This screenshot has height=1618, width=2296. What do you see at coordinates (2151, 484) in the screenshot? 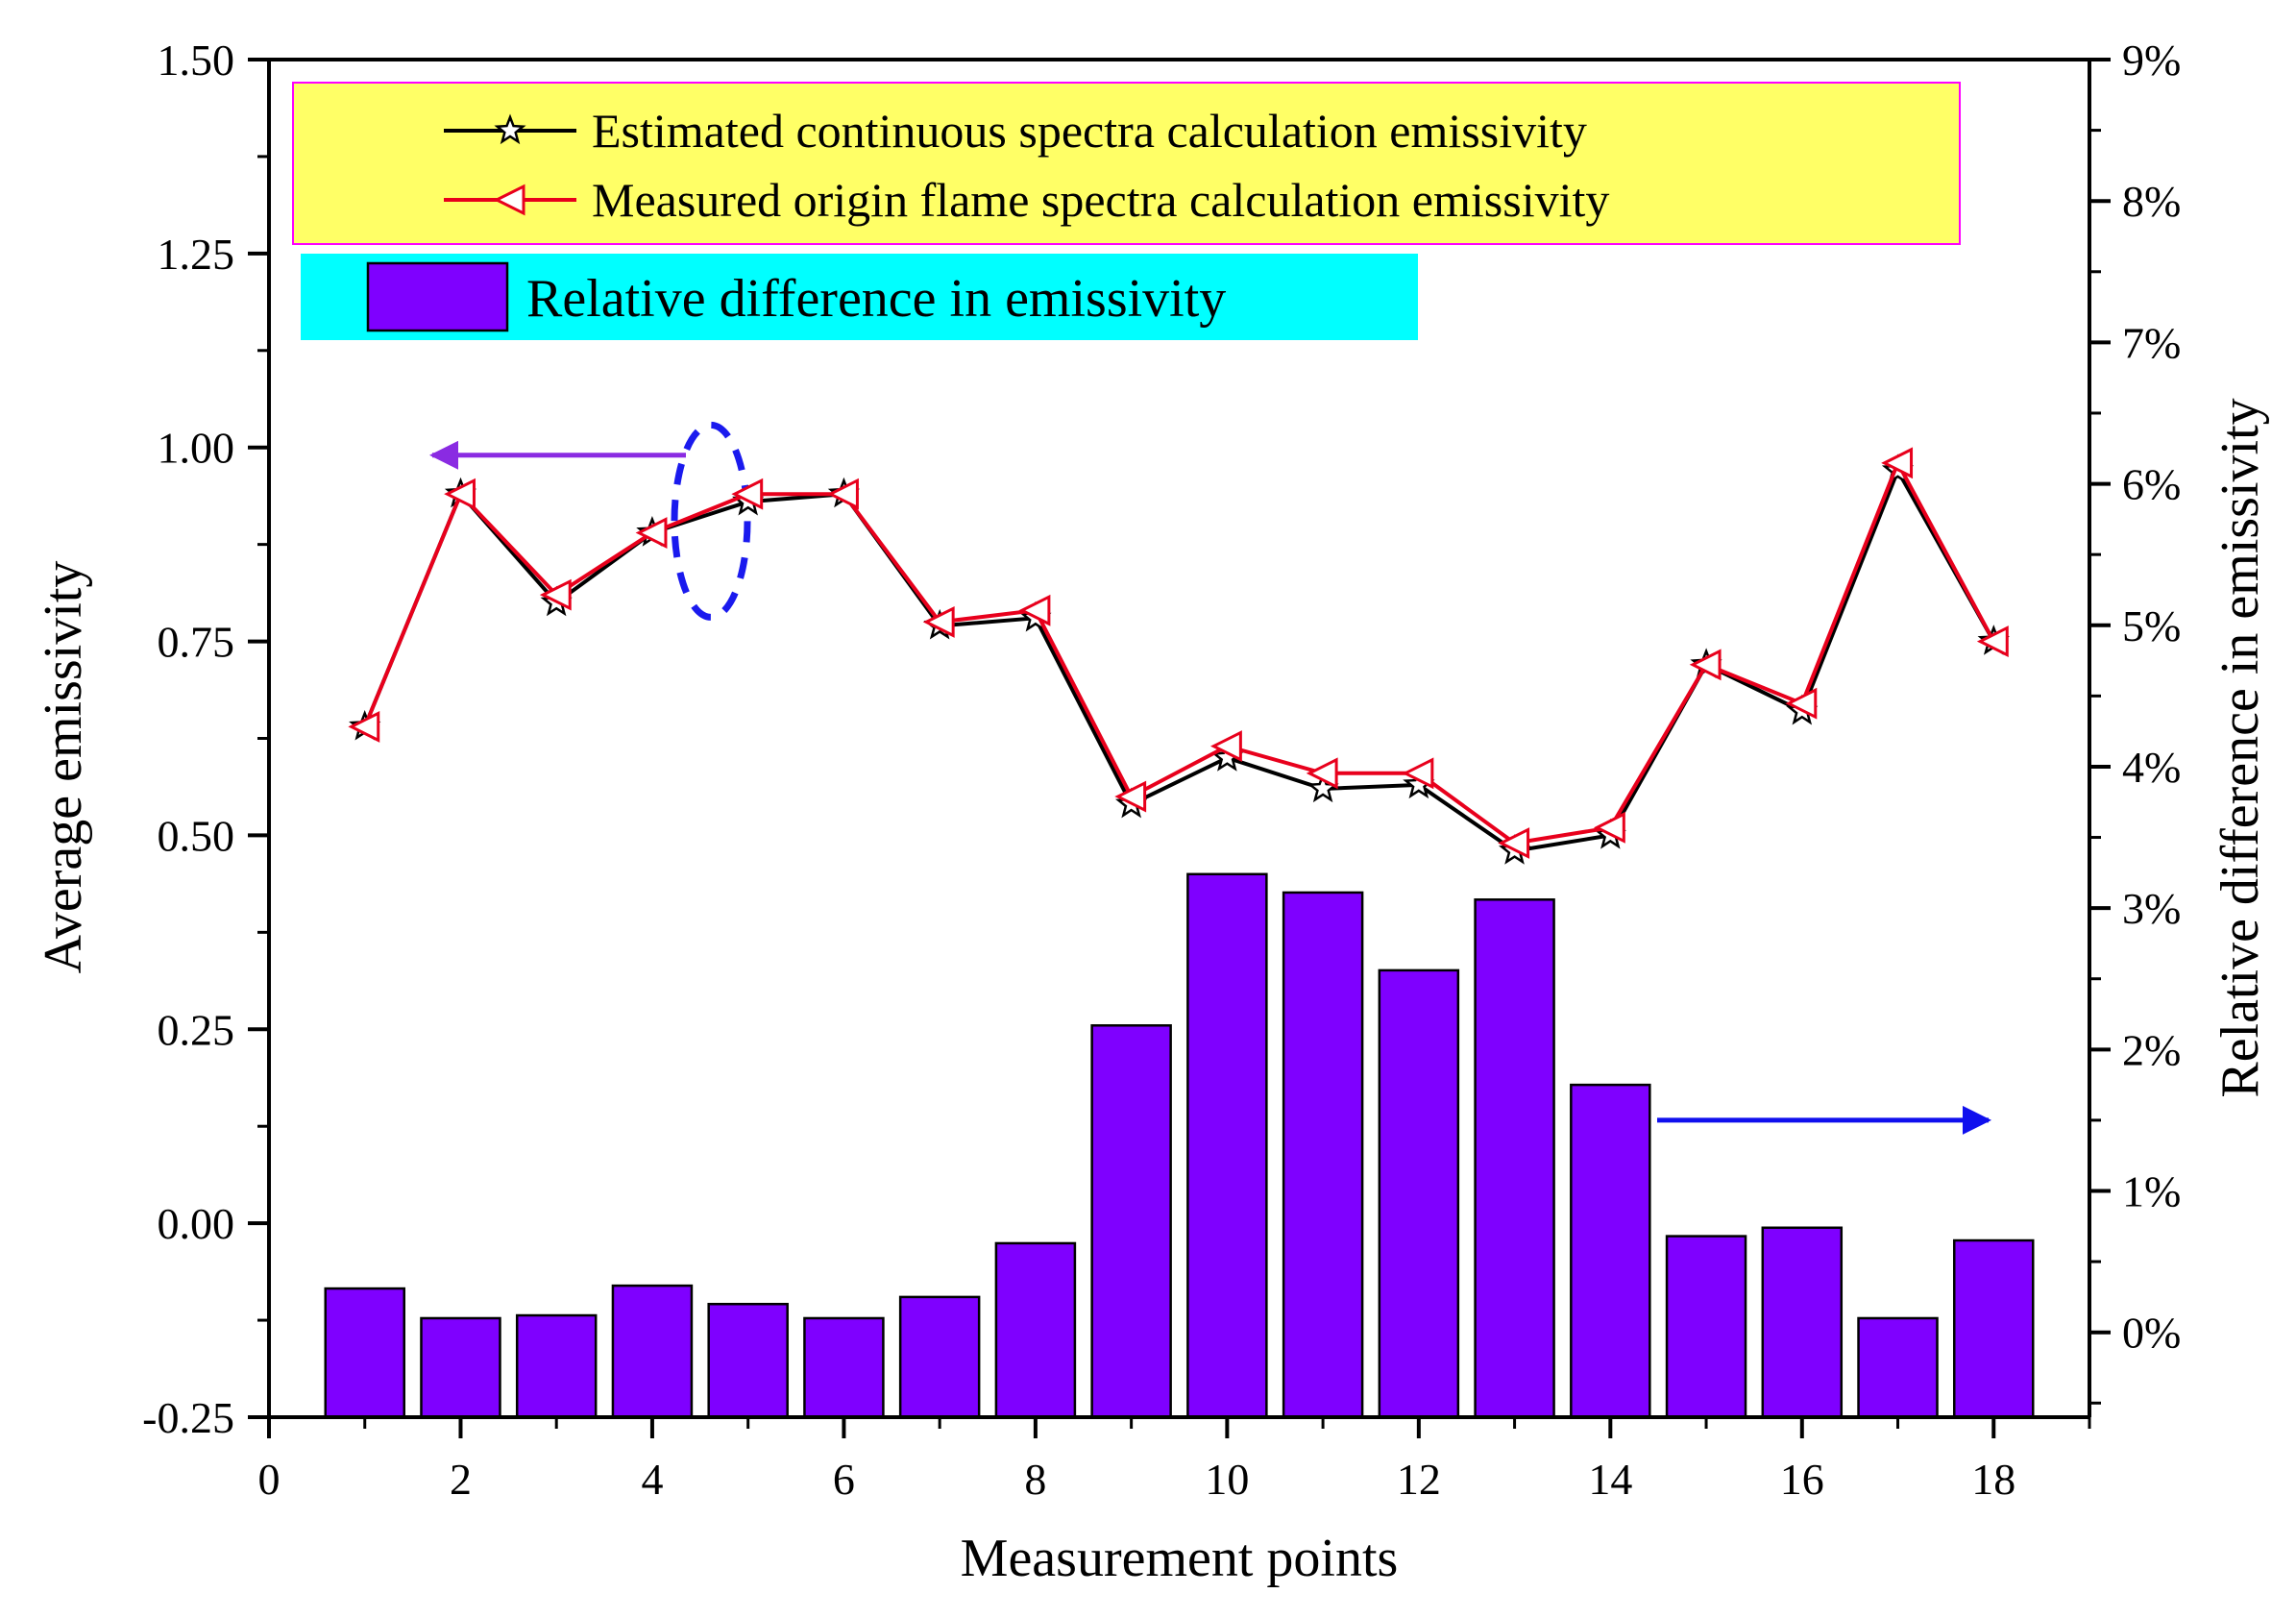
I see `y-right-tick-label: 6%` at bounding box center [2151, 484].